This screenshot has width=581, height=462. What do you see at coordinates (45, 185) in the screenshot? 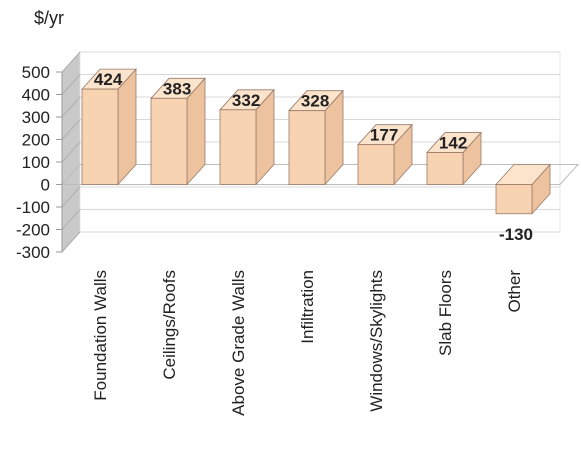
I see `y-tick-label: 0` at bounding box center [45, 185].